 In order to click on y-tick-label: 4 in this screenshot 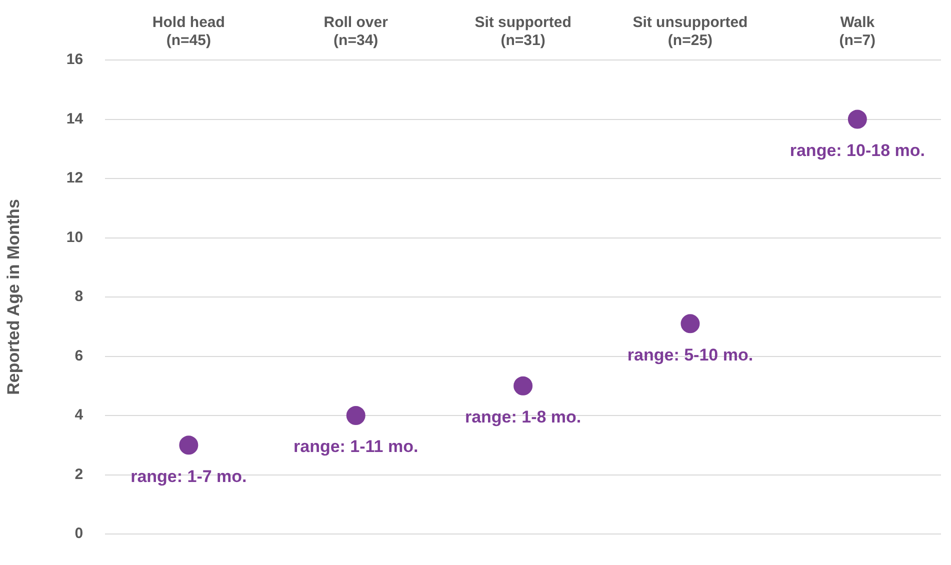, I will do `click(79, 415)`.